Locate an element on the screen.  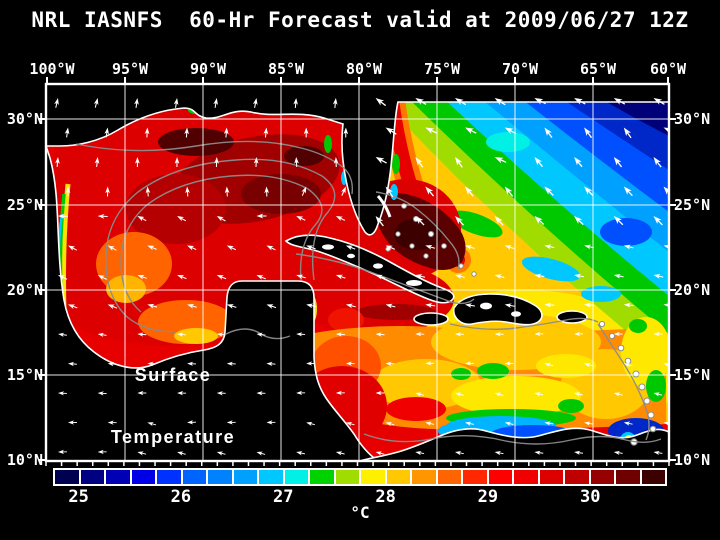
colorbar-tick-label: 25 is located at coordinates (78, 497).